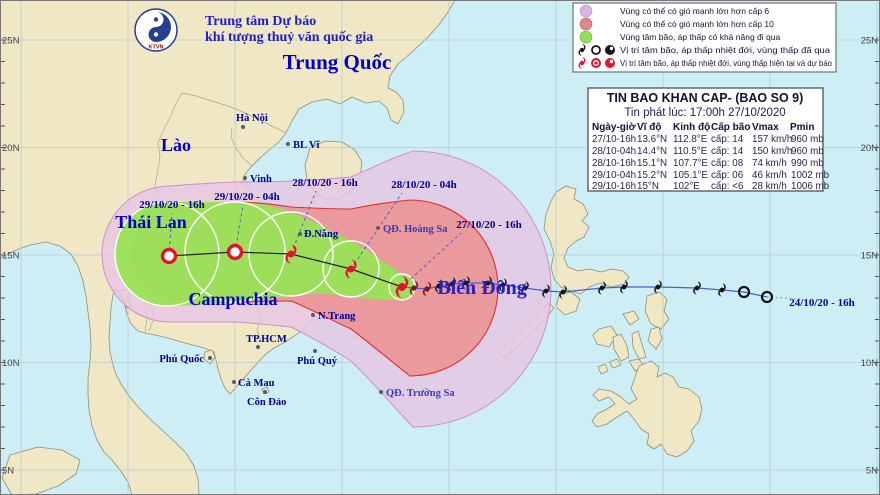 This screenshot has width=880, height=495. I want to click on track-label-2410-16h: 24/10/20 - 16h, so click(821, 303).